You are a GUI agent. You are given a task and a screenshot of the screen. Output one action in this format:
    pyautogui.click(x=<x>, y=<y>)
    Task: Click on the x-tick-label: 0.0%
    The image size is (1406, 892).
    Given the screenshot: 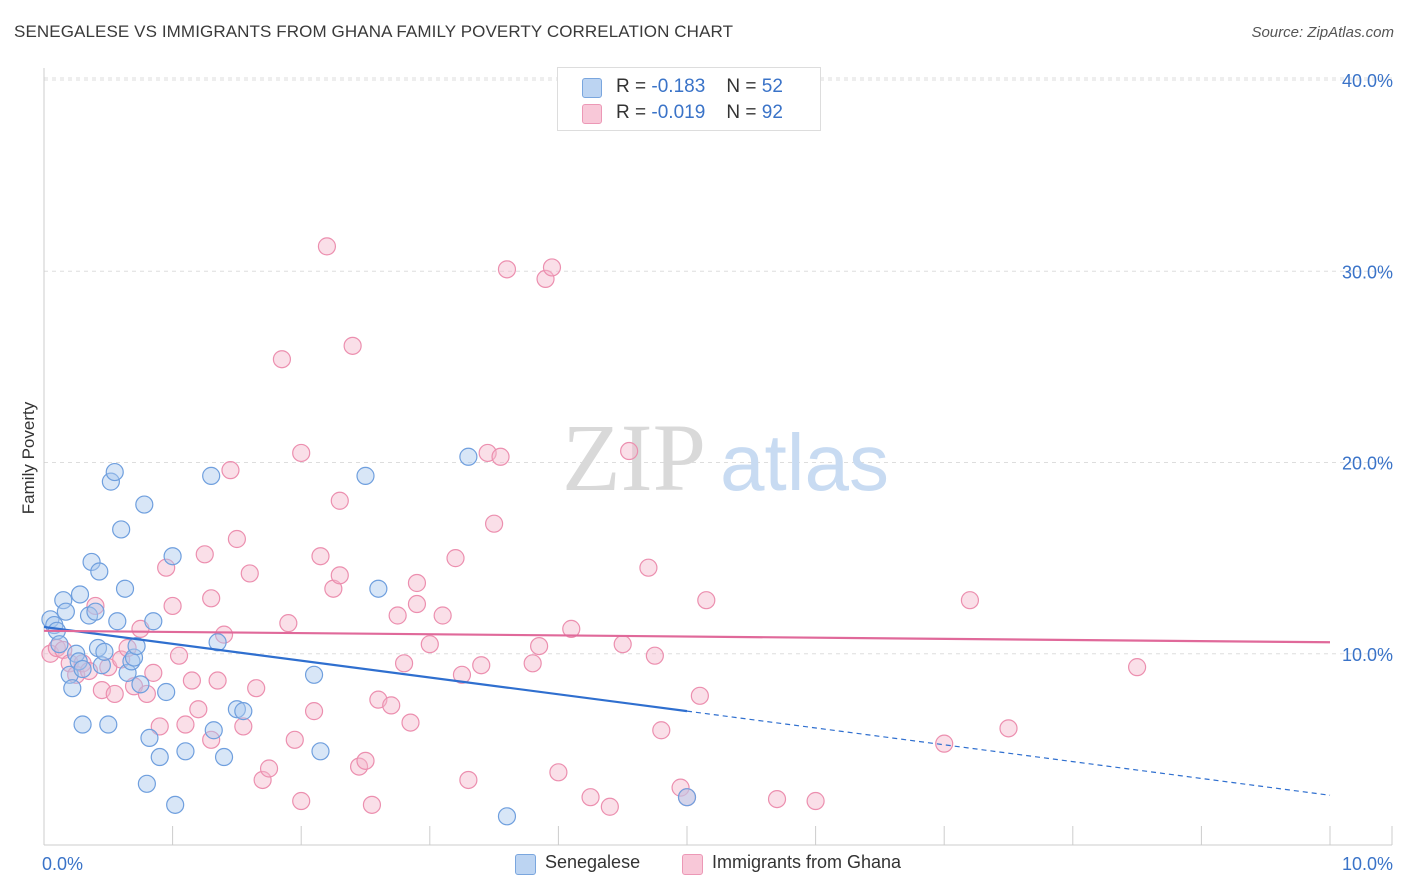 What is the action you would take?
    pyautogui.click(x=62, y=864)
    